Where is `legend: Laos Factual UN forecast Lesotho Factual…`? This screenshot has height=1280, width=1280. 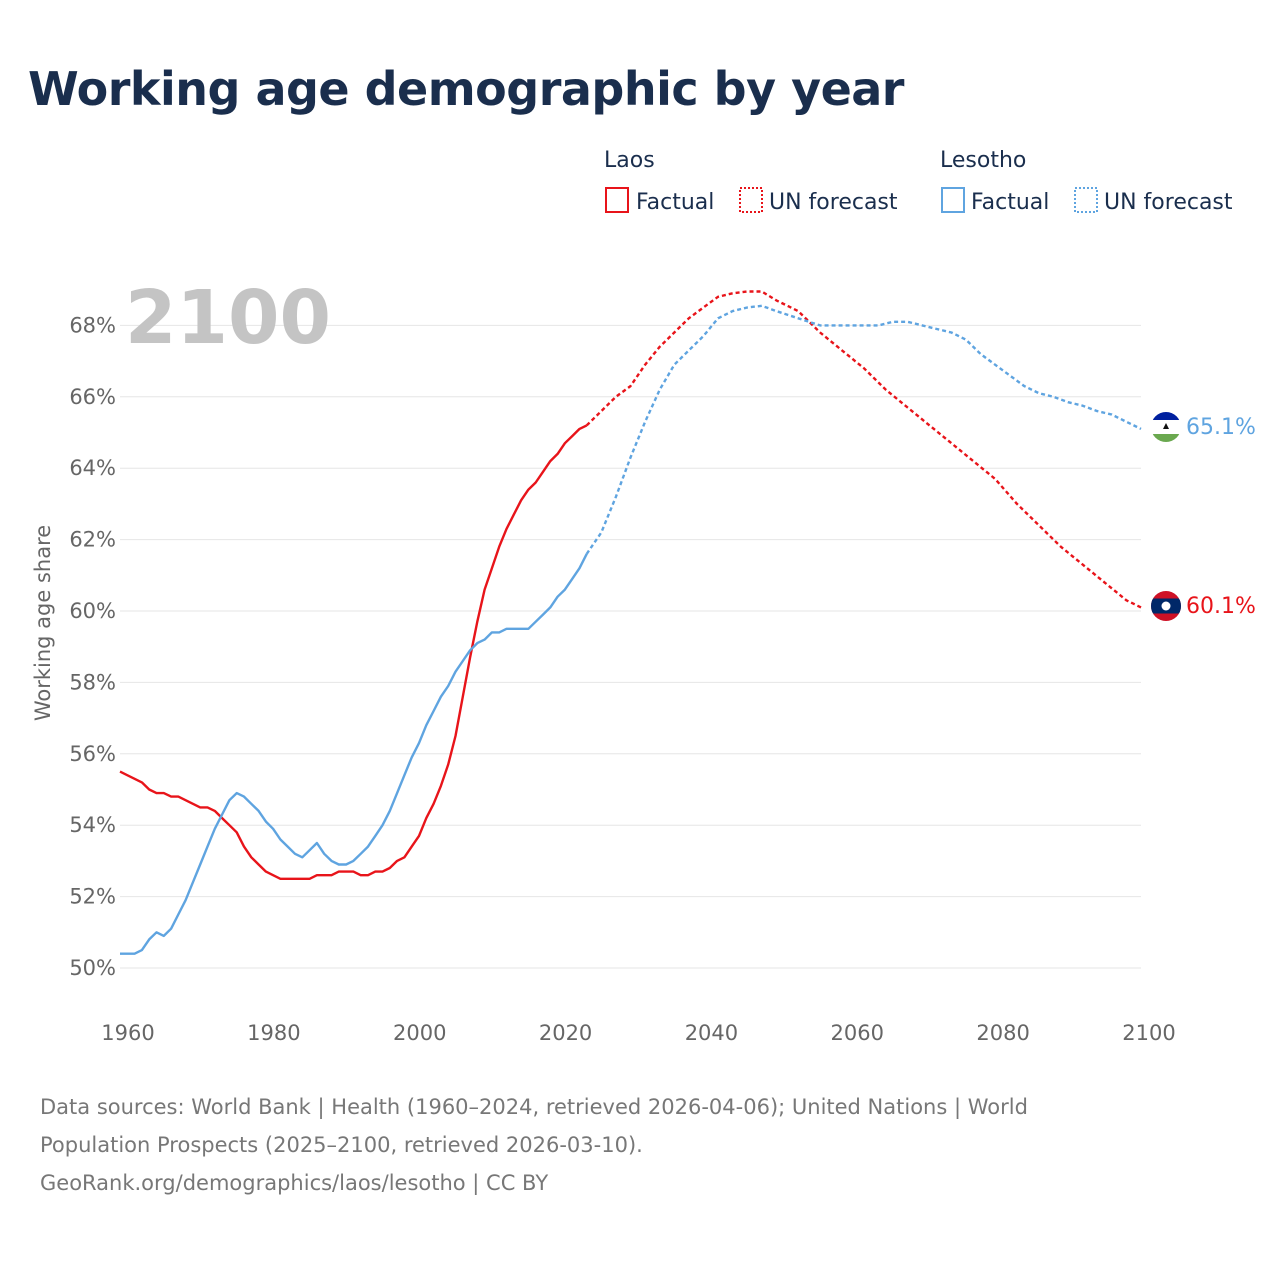
legend: Laos Factual UN forecast Lesotho Factual… is located at coordinates (918, 181).